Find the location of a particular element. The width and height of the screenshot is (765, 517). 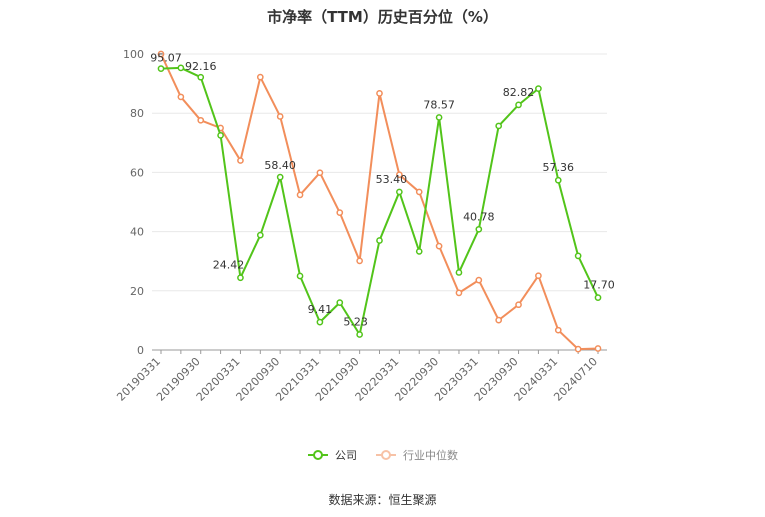

y-tick-label: 60 is located at coordinates (137, 172).